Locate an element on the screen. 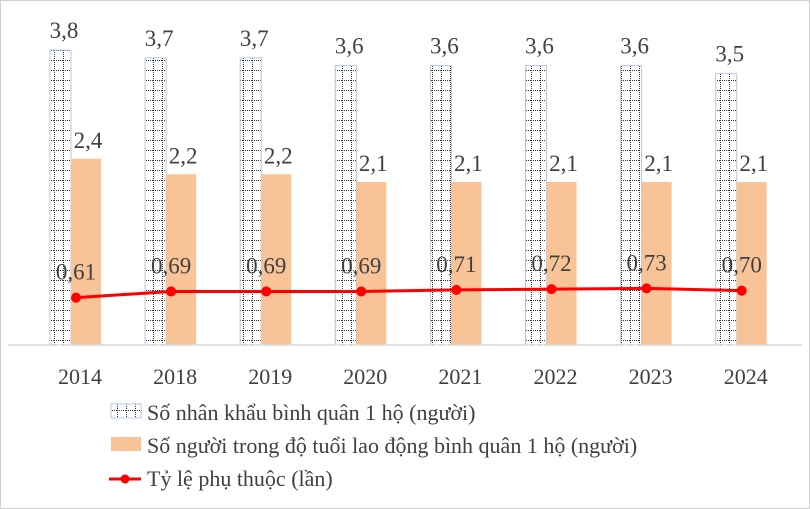  bar-household-size-2023 is located at coordinates (631, 205).